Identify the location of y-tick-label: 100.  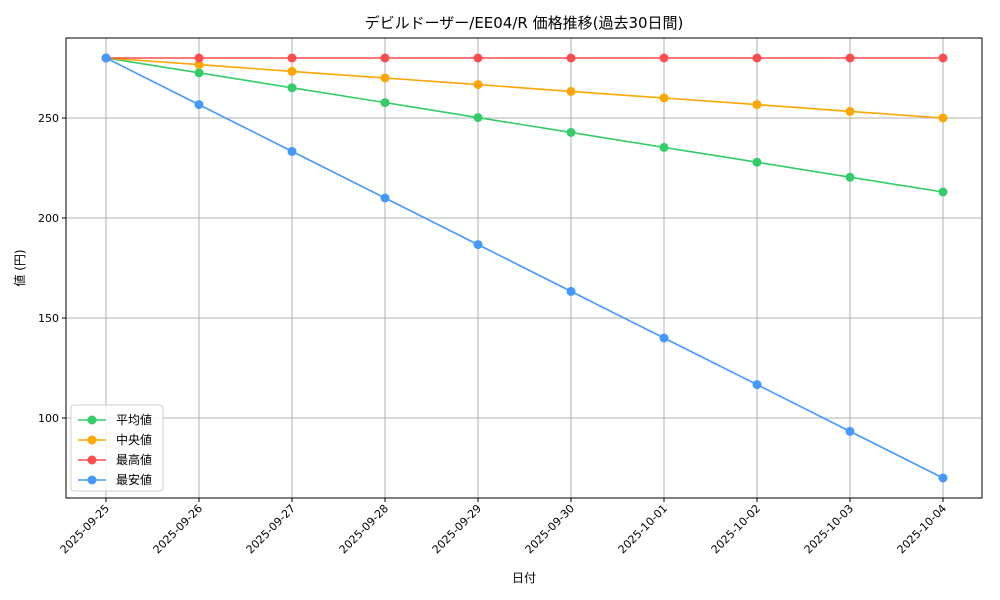
(48, 418).